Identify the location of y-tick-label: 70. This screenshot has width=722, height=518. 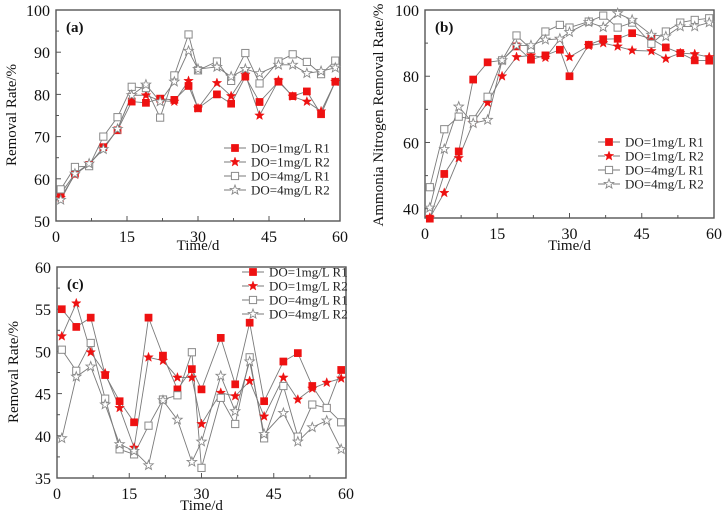
(42, 138).